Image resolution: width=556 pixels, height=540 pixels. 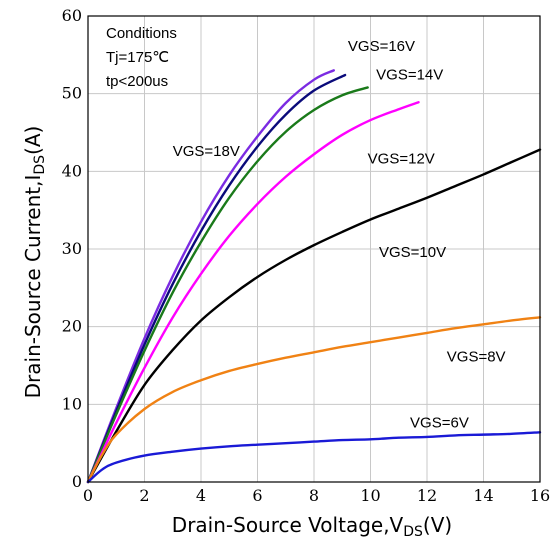 What do you see at coordinates (427, 495) in the screenshot?
I see `x-tick-label-6: 12` at bounding box center [427, 495].